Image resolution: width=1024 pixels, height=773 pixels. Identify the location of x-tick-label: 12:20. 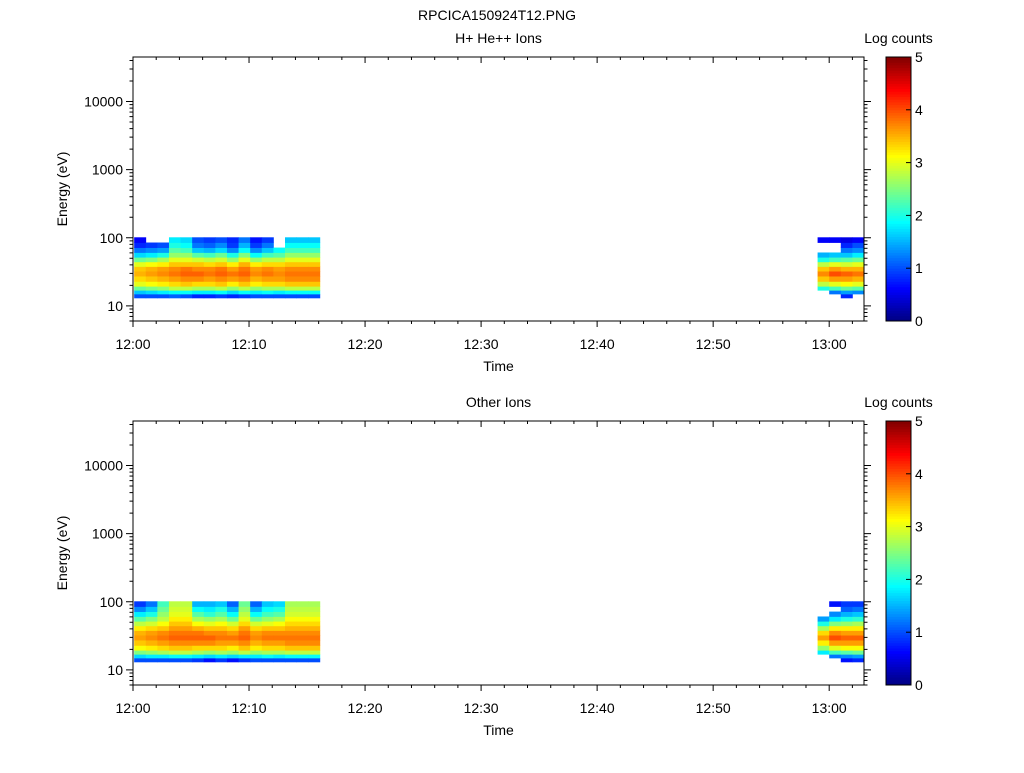
(365, 708).